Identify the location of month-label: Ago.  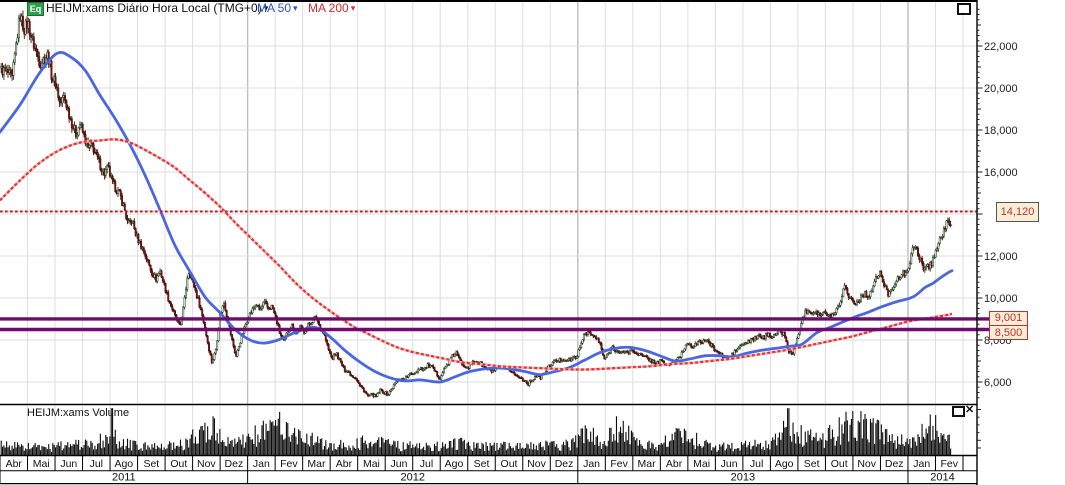
(123, 464).